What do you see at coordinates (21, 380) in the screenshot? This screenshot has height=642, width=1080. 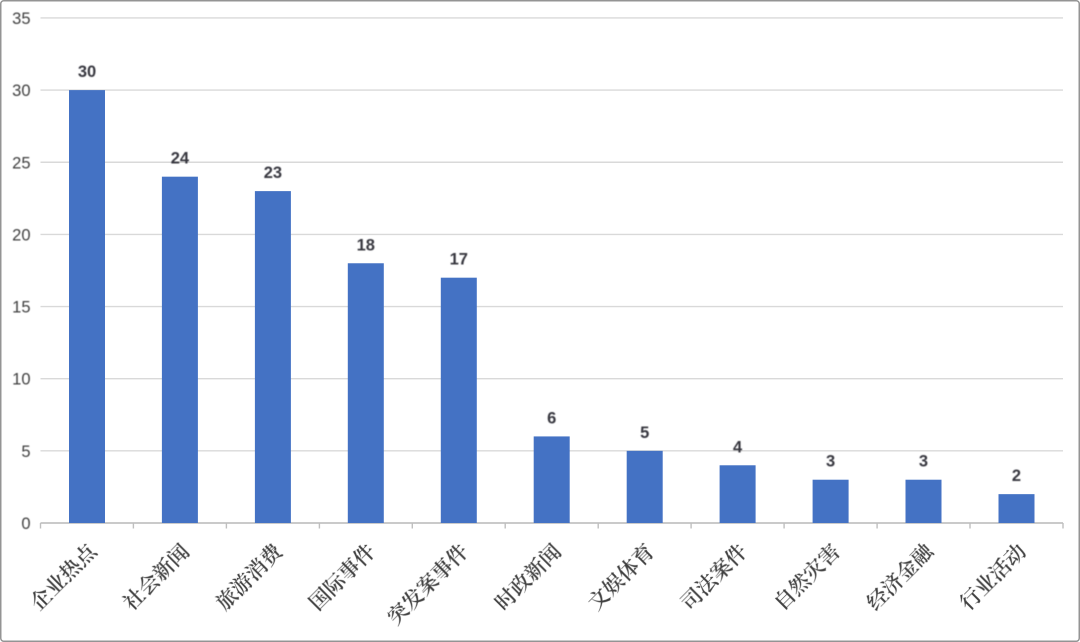 I see `svg-text: 10` at bounding box center [21, 380].